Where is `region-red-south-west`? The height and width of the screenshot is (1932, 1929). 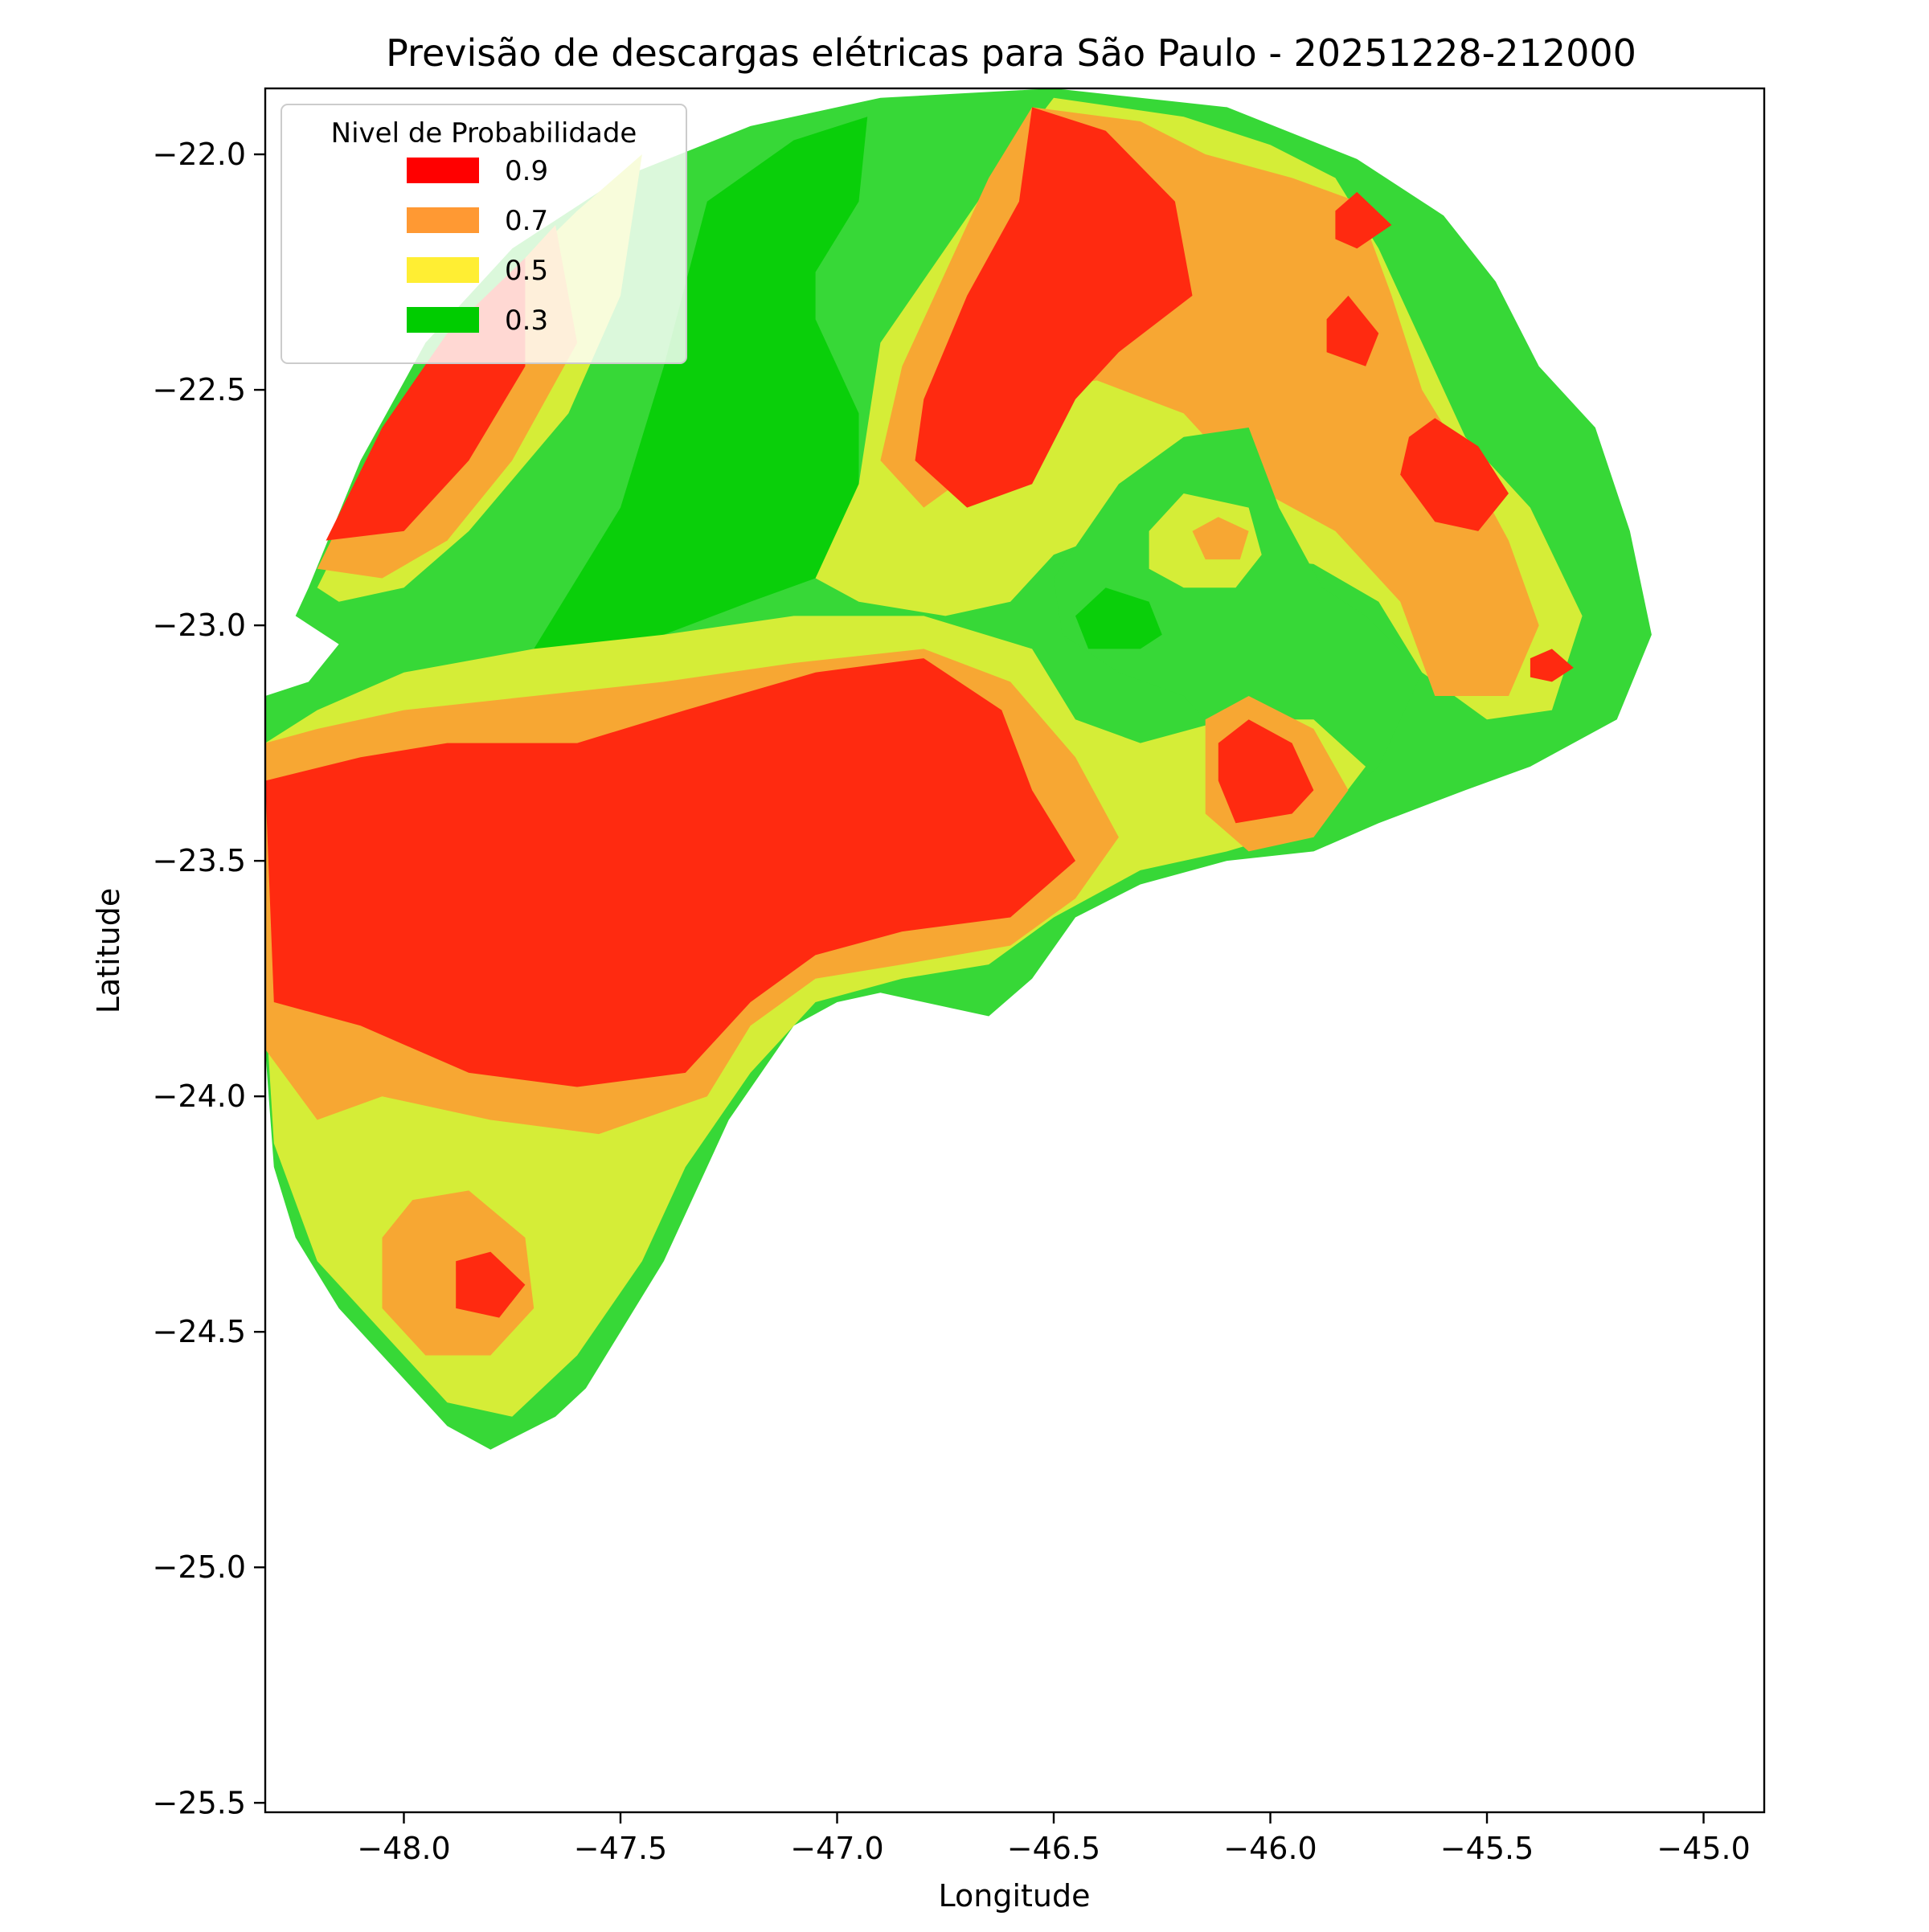
region-red-south-west is located at coordinates (491, 1284).